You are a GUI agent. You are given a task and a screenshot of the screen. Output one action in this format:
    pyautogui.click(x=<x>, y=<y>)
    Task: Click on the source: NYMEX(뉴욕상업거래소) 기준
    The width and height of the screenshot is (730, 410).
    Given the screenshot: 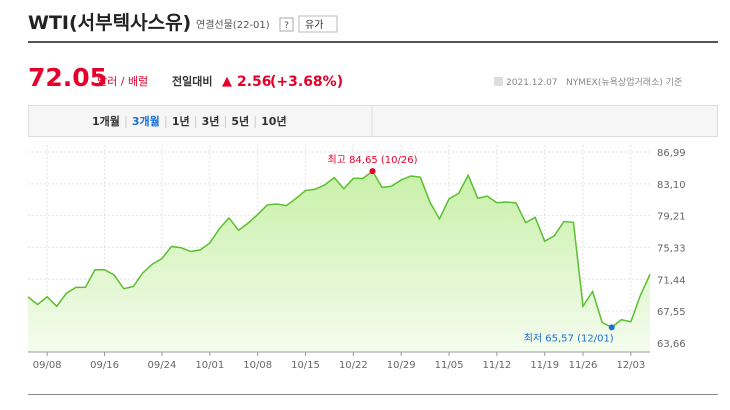 What is the action you would take?
    pyautogui.click(x=624, y=82)
    